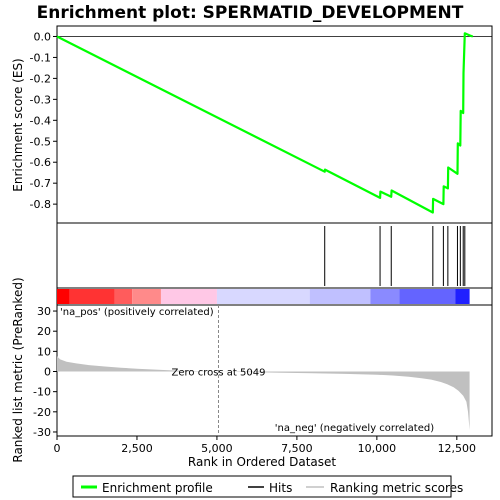 Image resolution: width=500 pixels, height=500 pixels. Describe the element at coordinates (40, 57) in the screenshot. I see `es-y-tick-label: -0.1` at that location.